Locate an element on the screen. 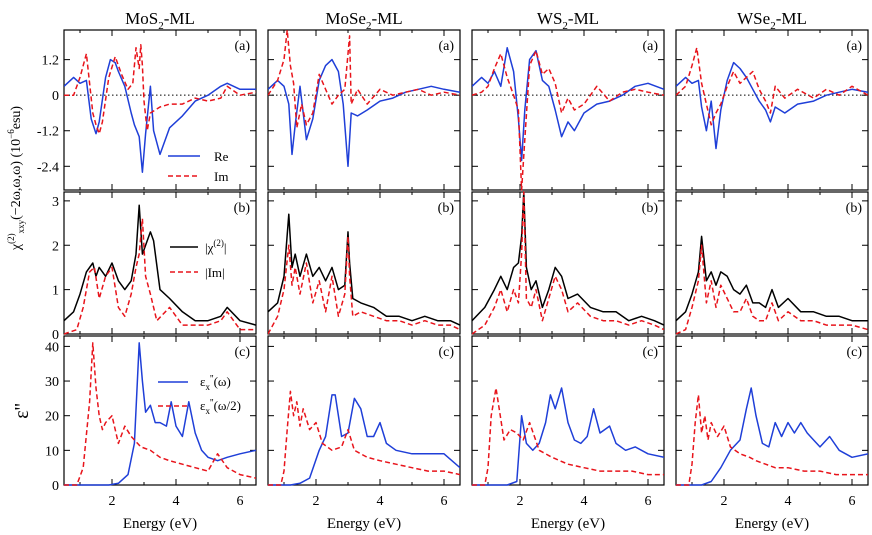  series-mos2-ml-b-im is located at coordinates (160, 276).